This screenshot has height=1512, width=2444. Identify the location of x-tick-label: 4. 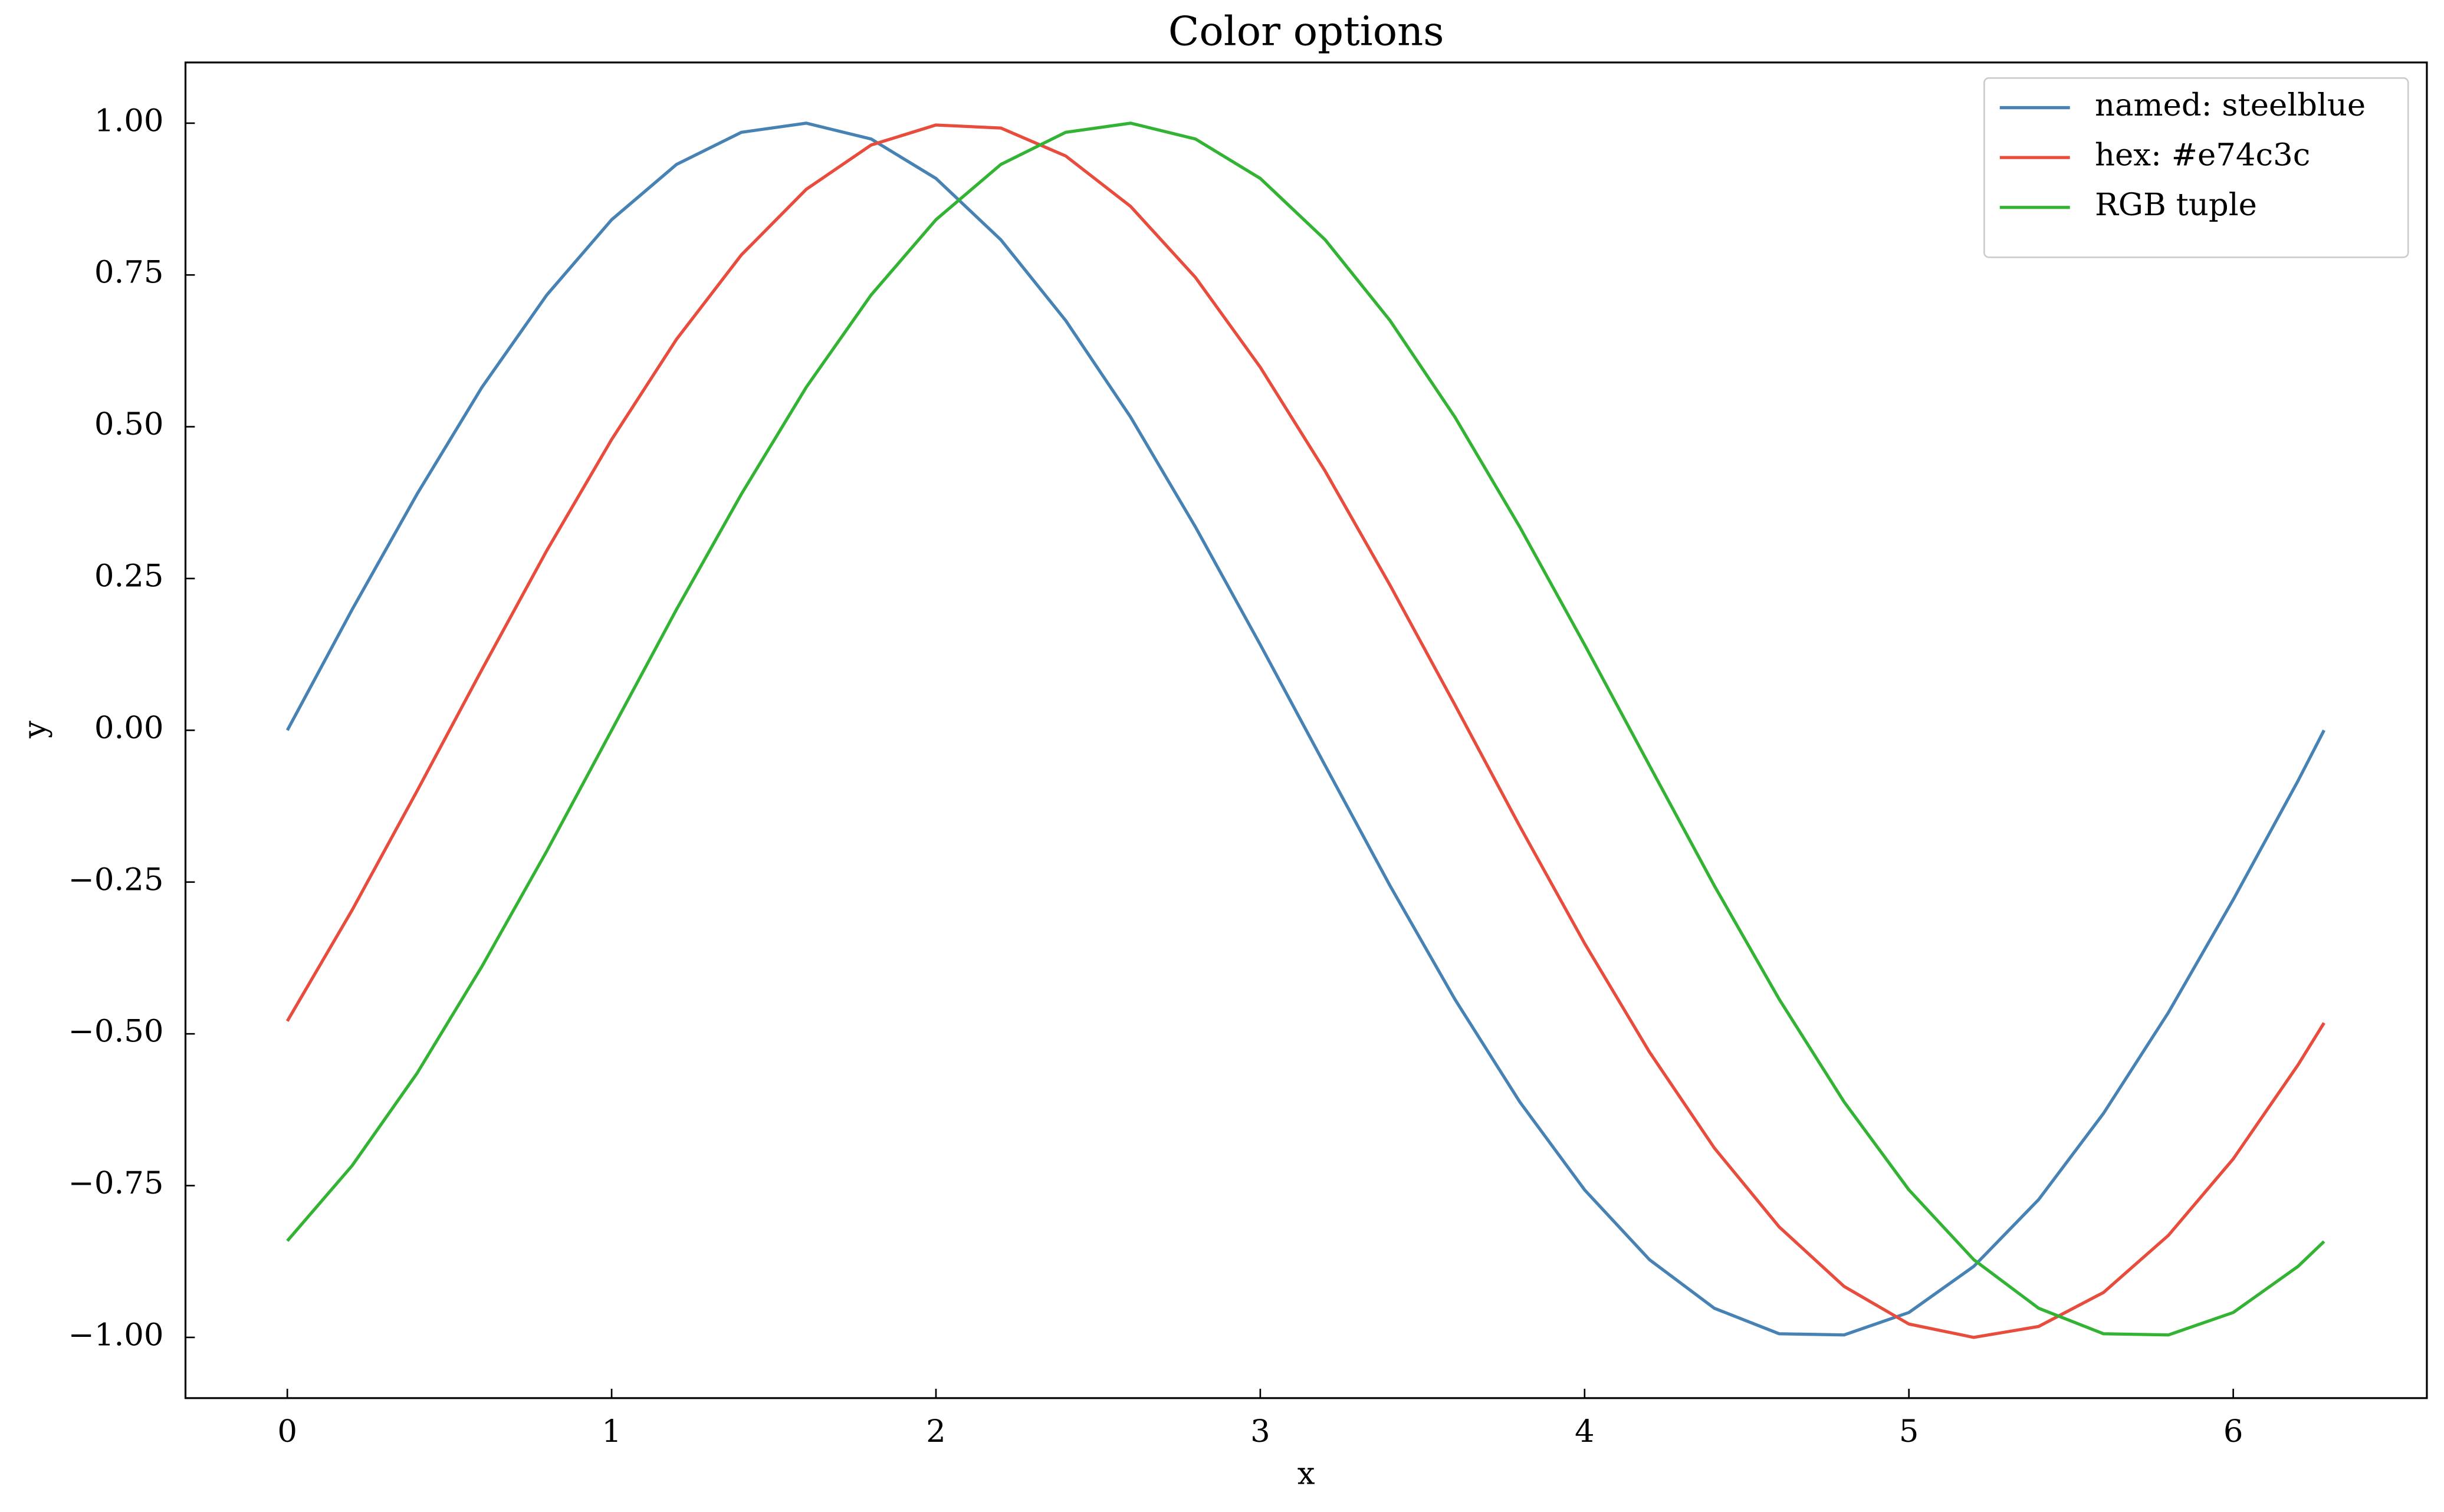
(1585, 1431).